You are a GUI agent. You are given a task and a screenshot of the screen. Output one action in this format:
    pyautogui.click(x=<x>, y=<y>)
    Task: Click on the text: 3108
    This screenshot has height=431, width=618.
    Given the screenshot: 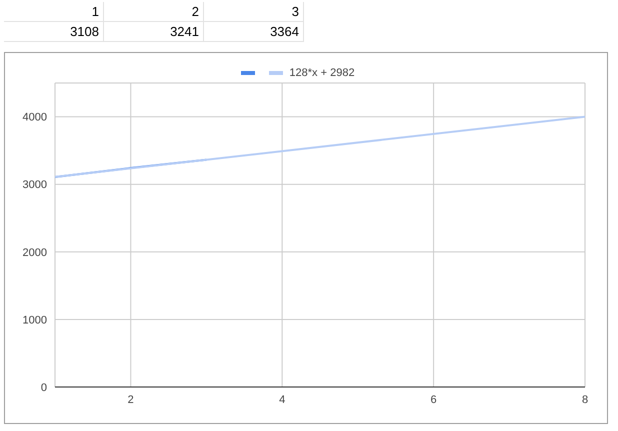 What is the action you would take?
    pyautogui.click(x=54, y=32)
    